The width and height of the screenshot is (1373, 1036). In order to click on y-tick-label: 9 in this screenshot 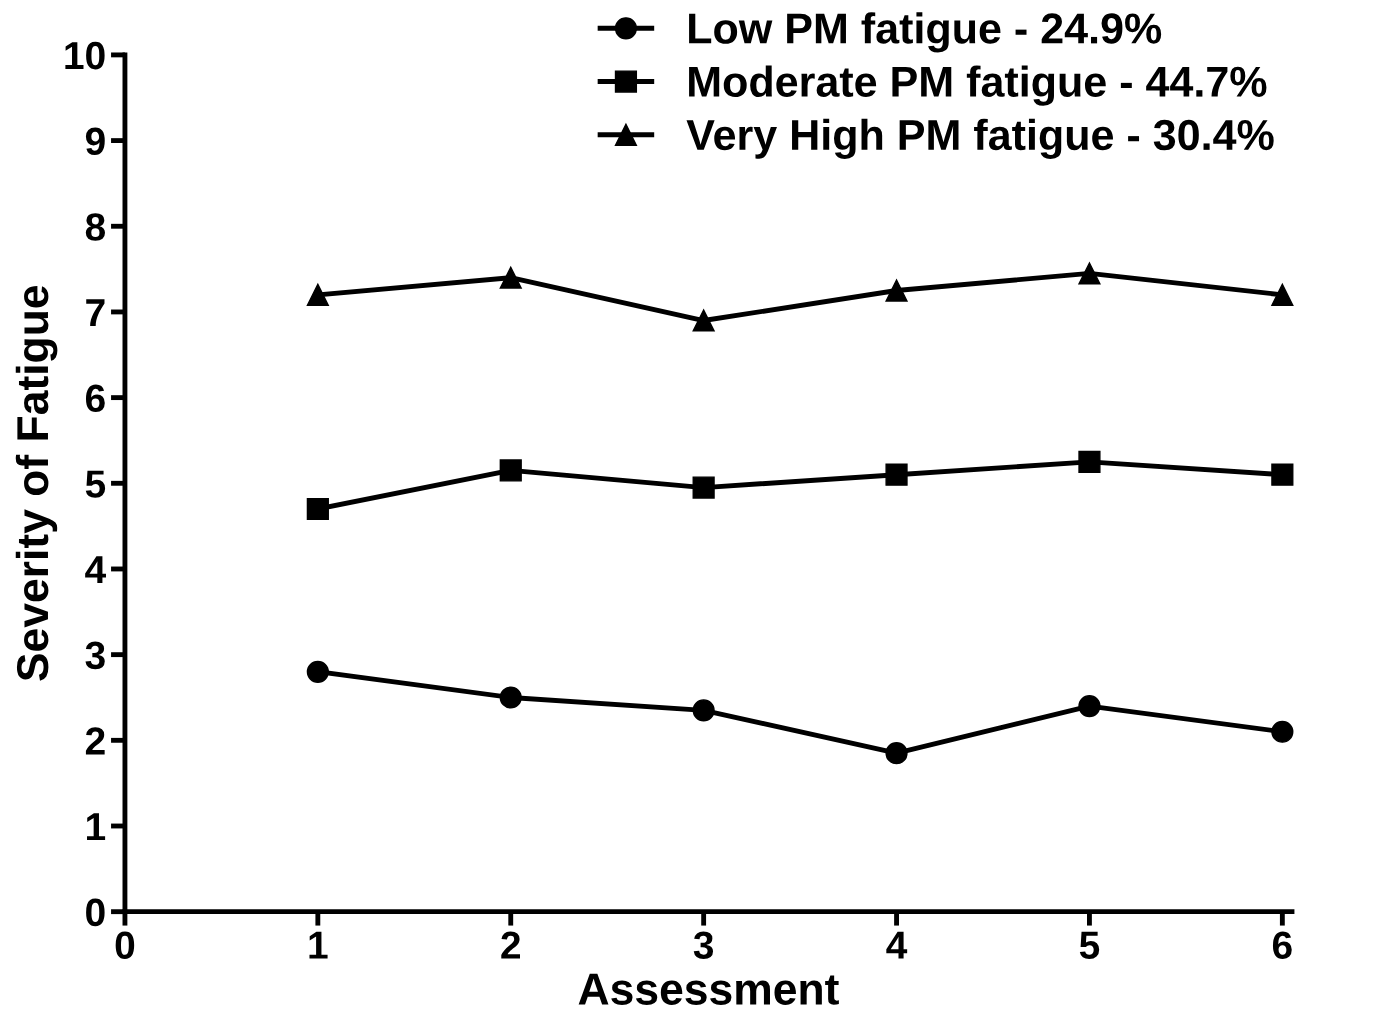, I will do `click(95, 141)`.